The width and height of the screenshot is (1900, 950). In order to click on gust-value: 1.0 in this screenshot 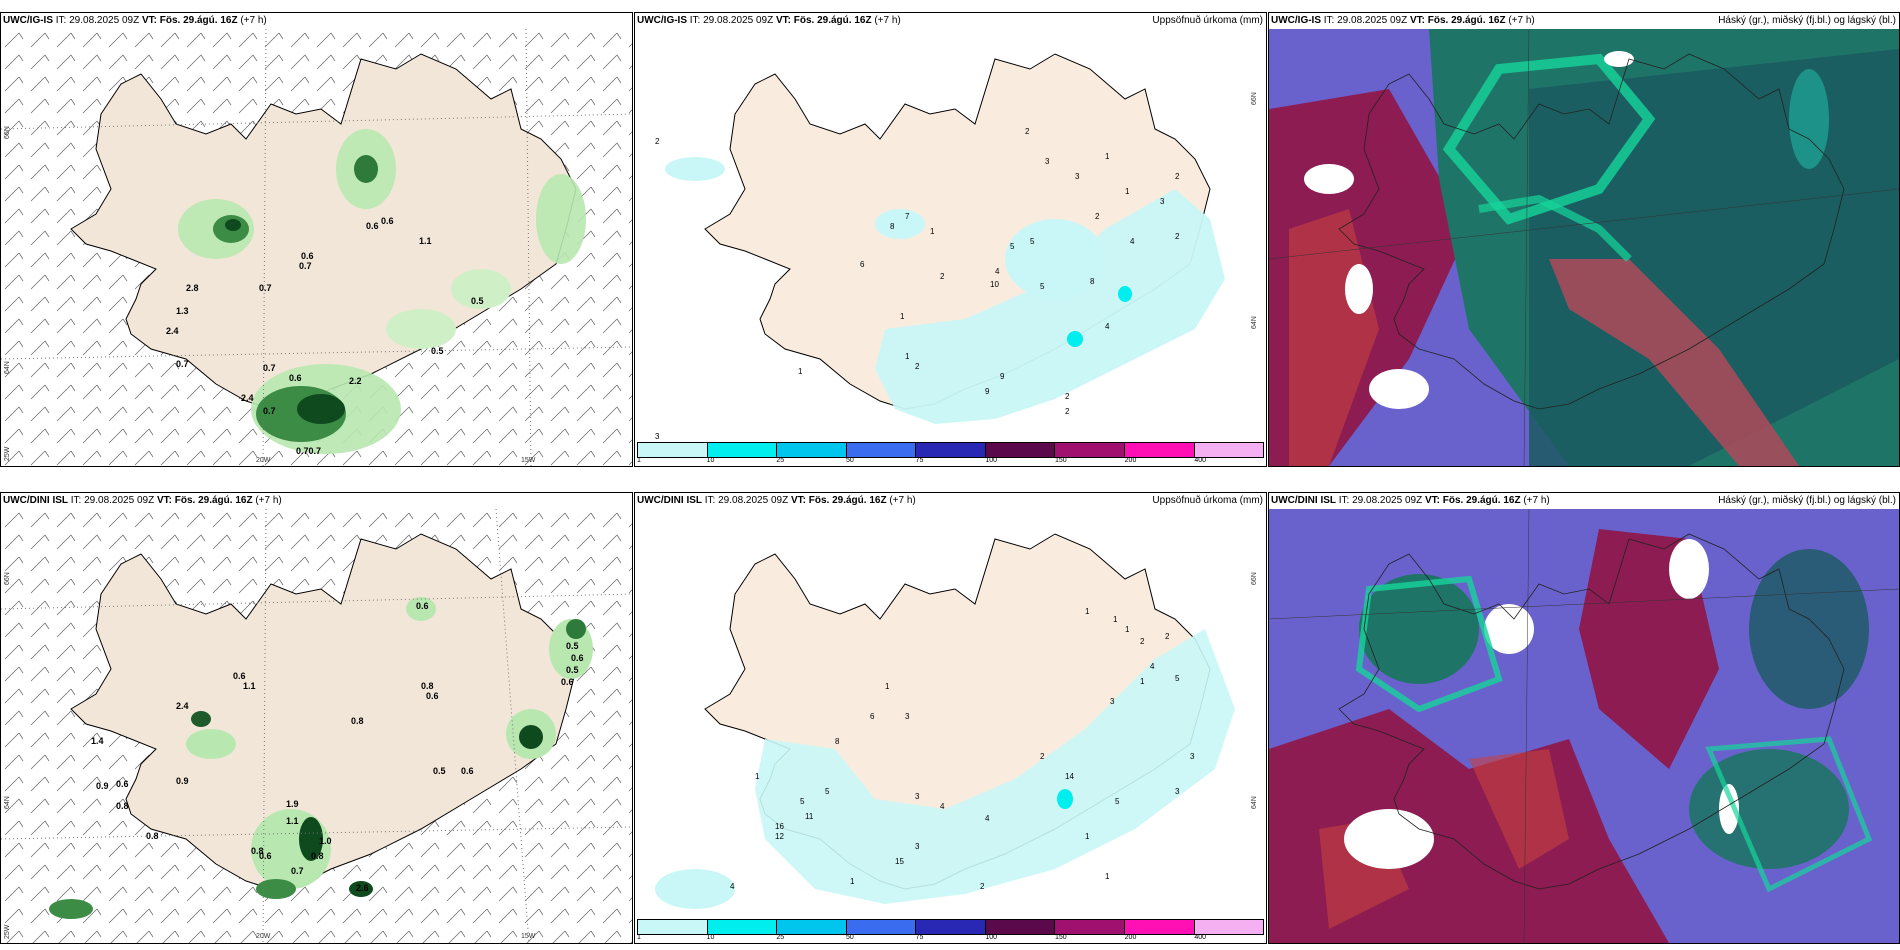, I will do `click(325, 841)`.